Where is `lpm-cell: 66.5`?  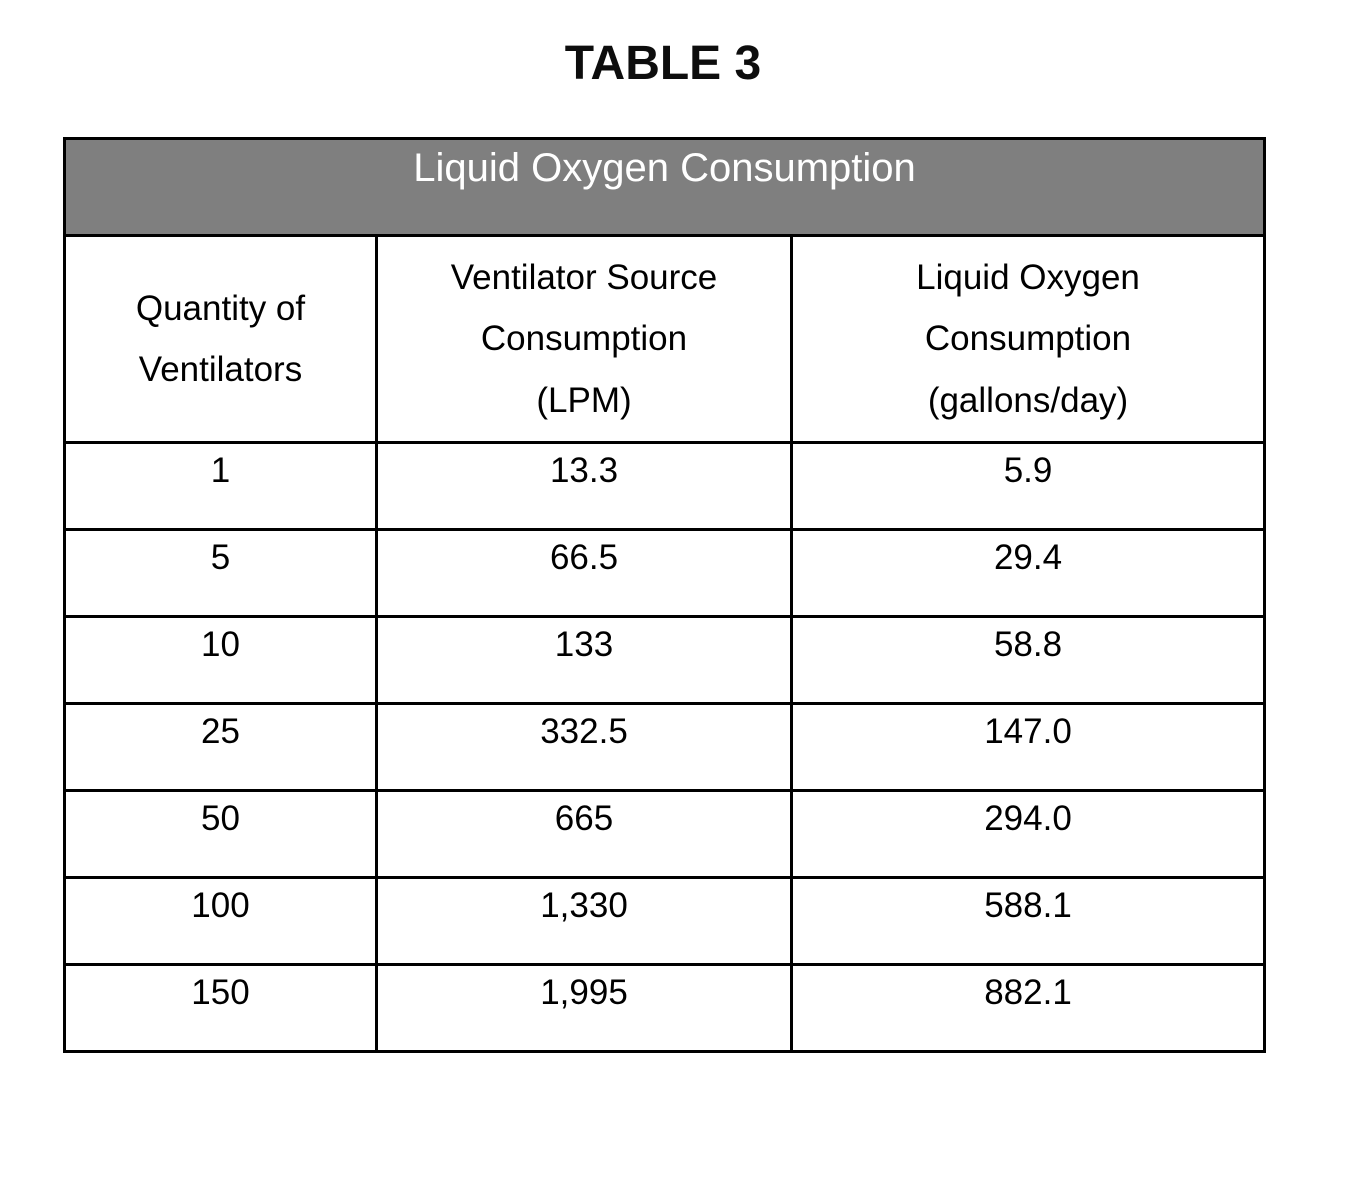
lpm-cell: 66.5 is located at coordinates (584, 573).